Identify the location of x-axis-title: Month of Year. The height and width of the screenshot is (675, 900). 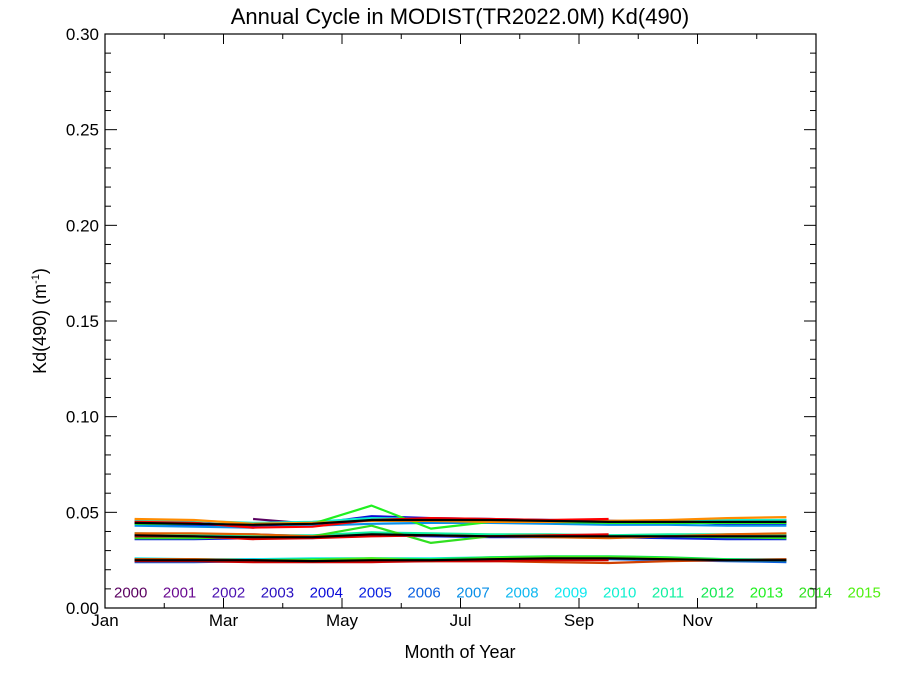
(459, 652).